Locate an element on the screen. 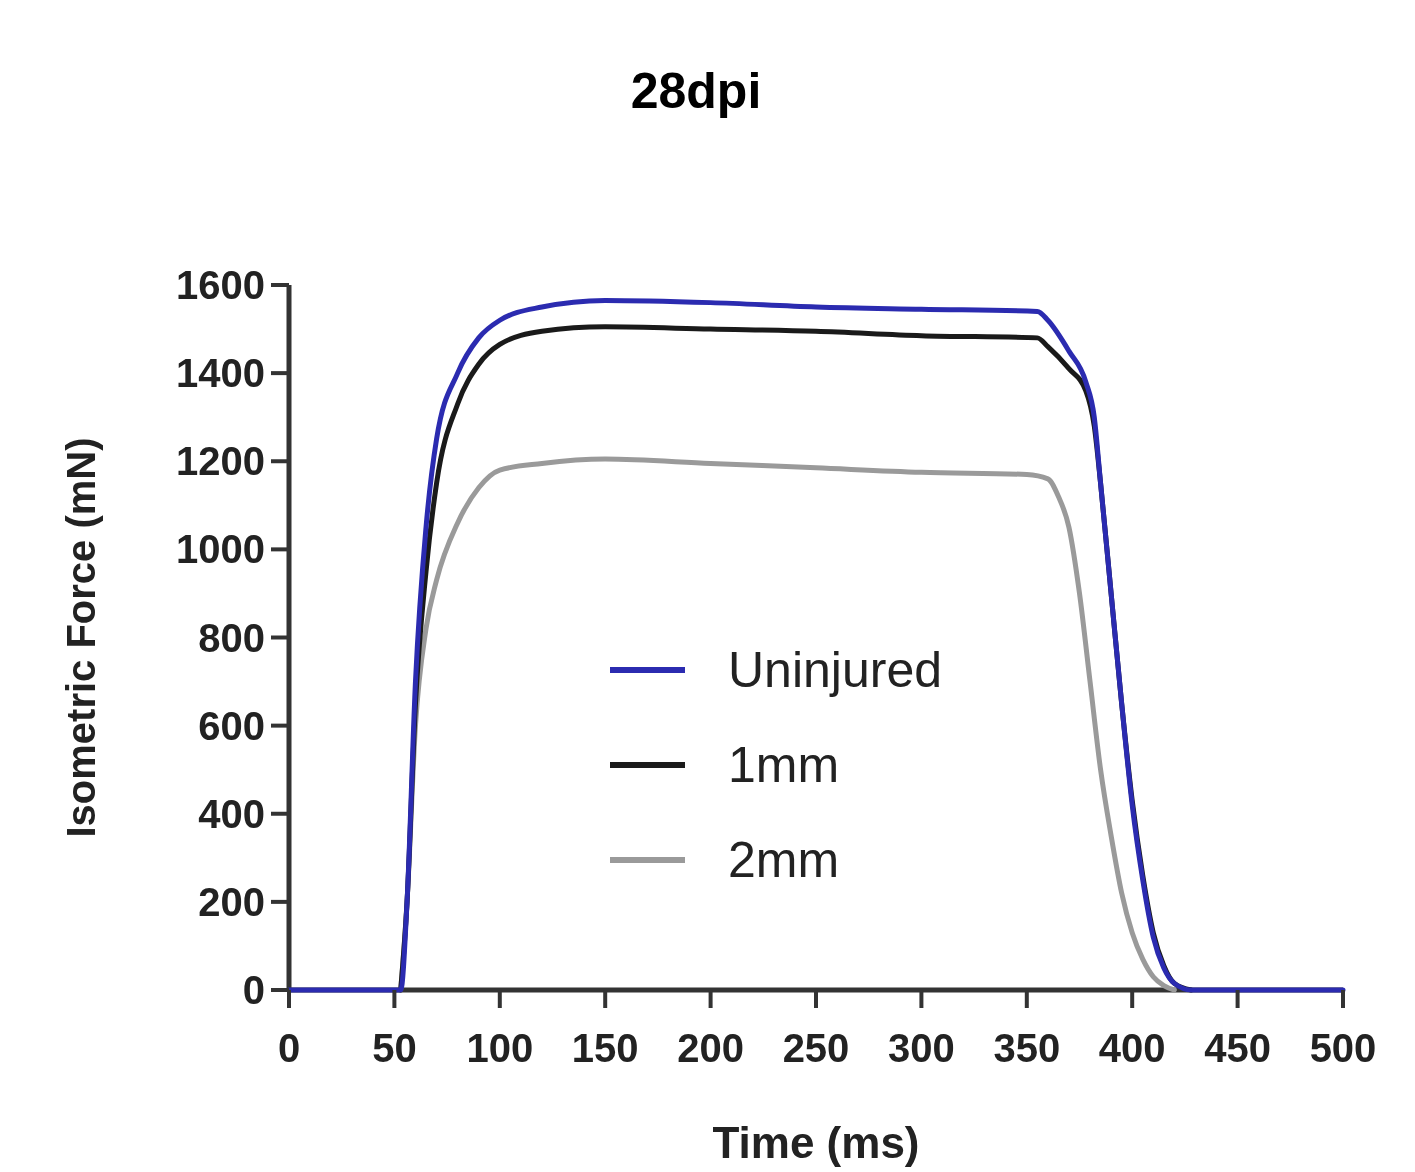 This screenshot has height=1172, width=1415. y-tick-label: 200 is located at coordinates (231, 901).